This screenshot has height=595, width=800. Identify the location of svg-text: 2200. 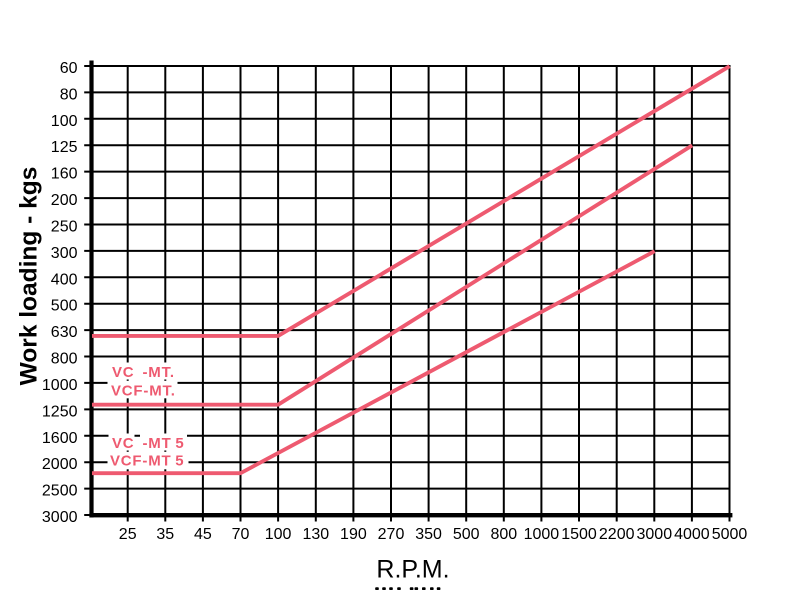
(617, 534).